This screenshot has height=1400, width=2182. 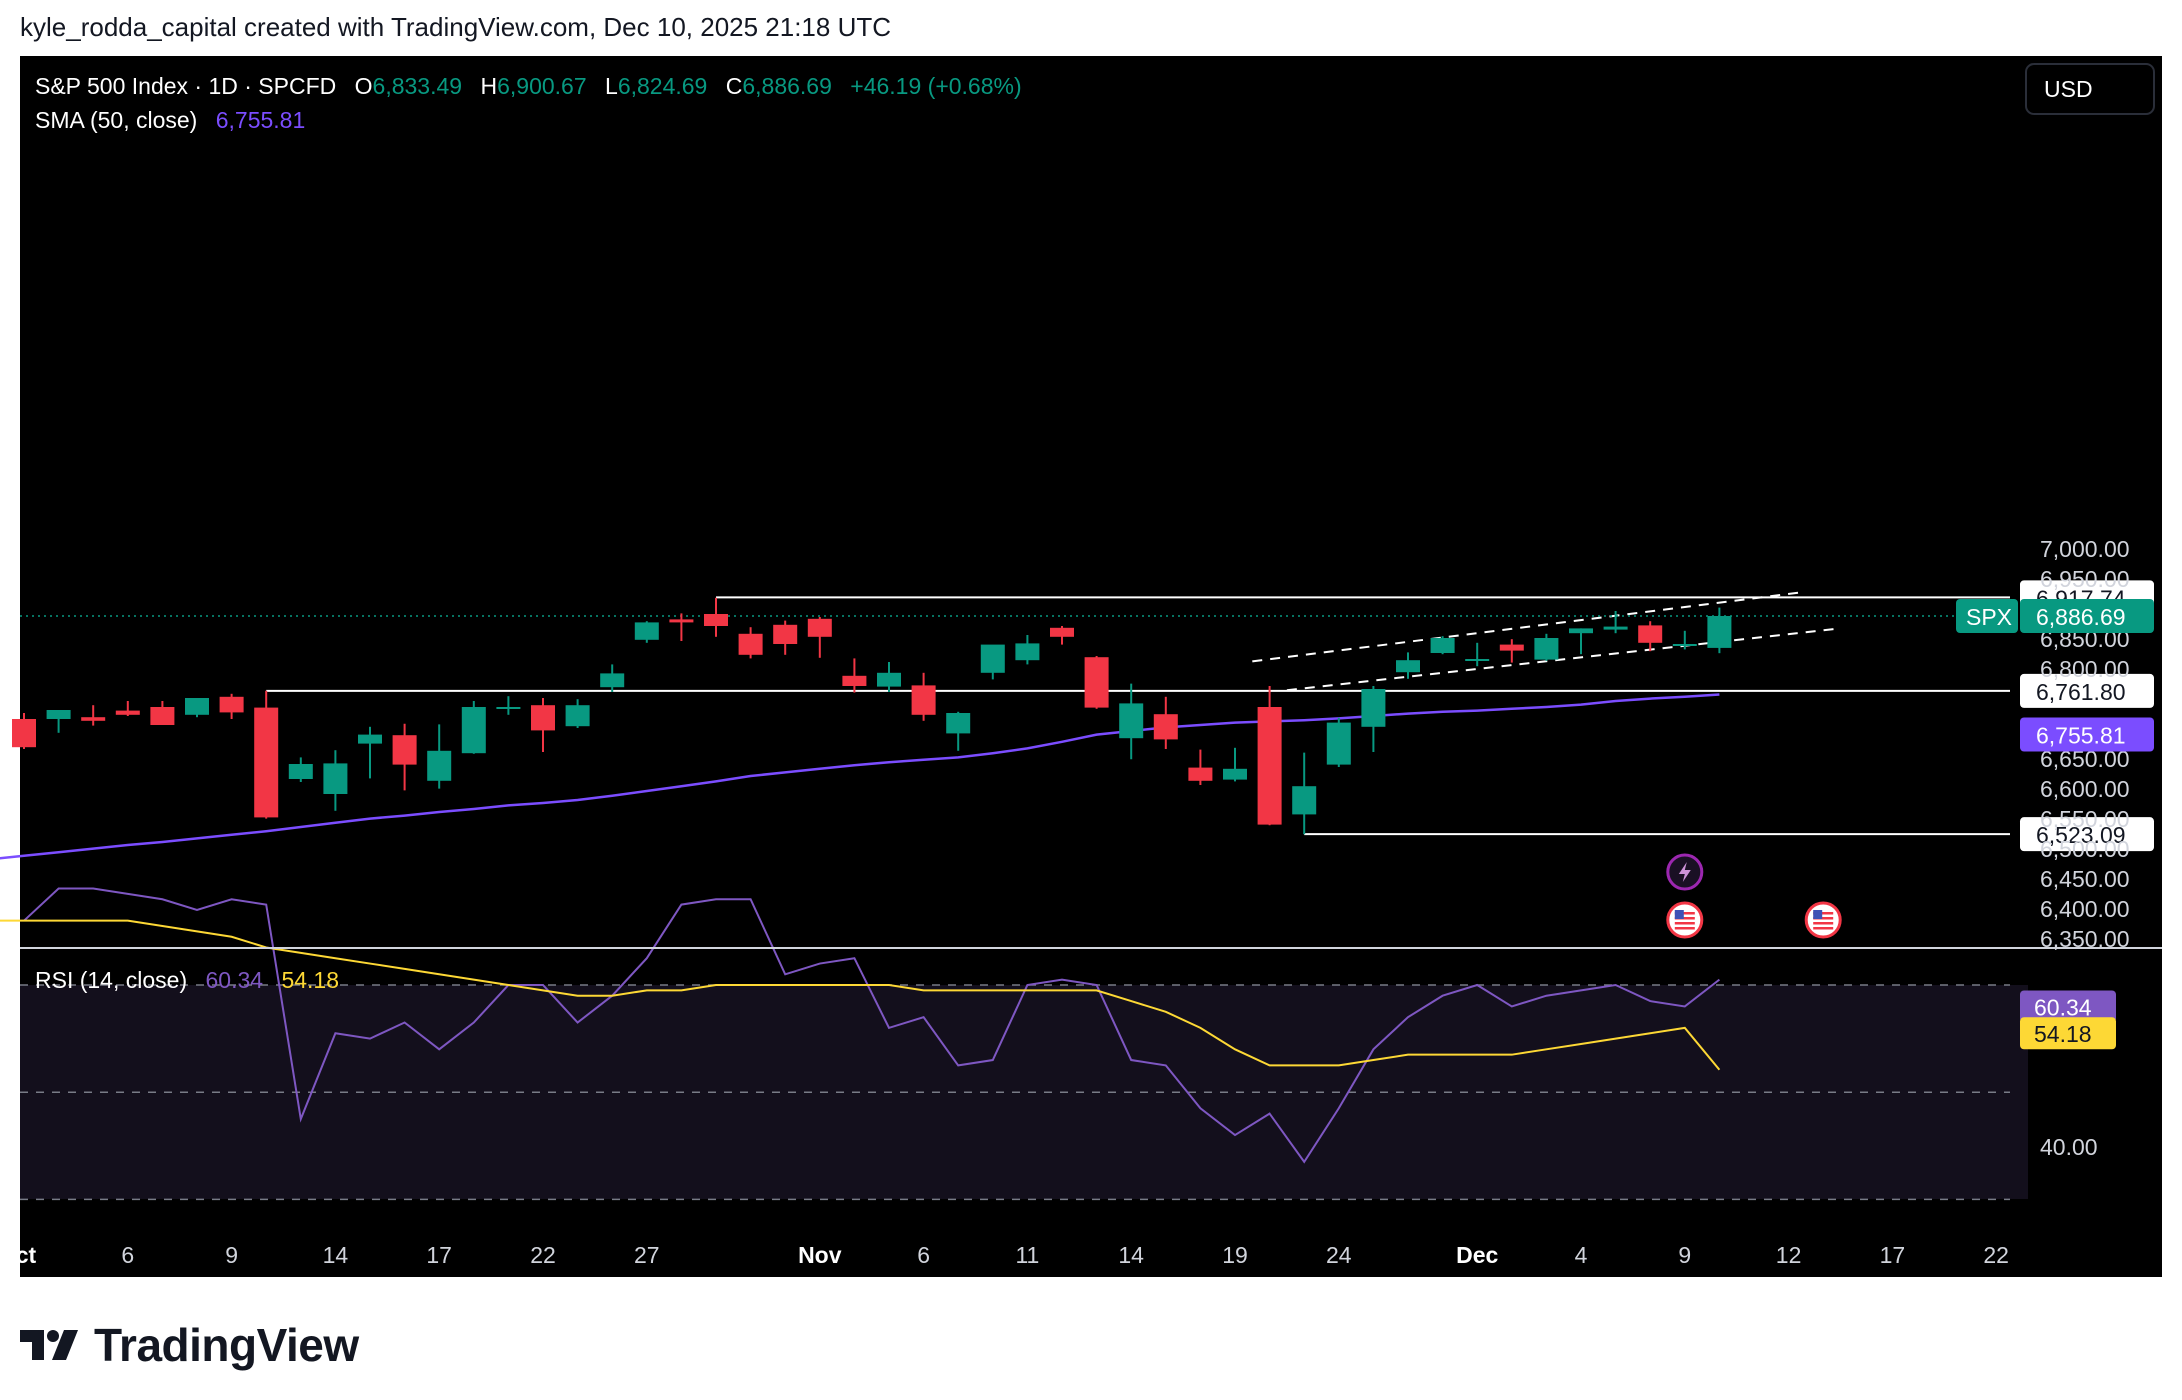 I want to click on currency-button, so click(x=2090, y=89).